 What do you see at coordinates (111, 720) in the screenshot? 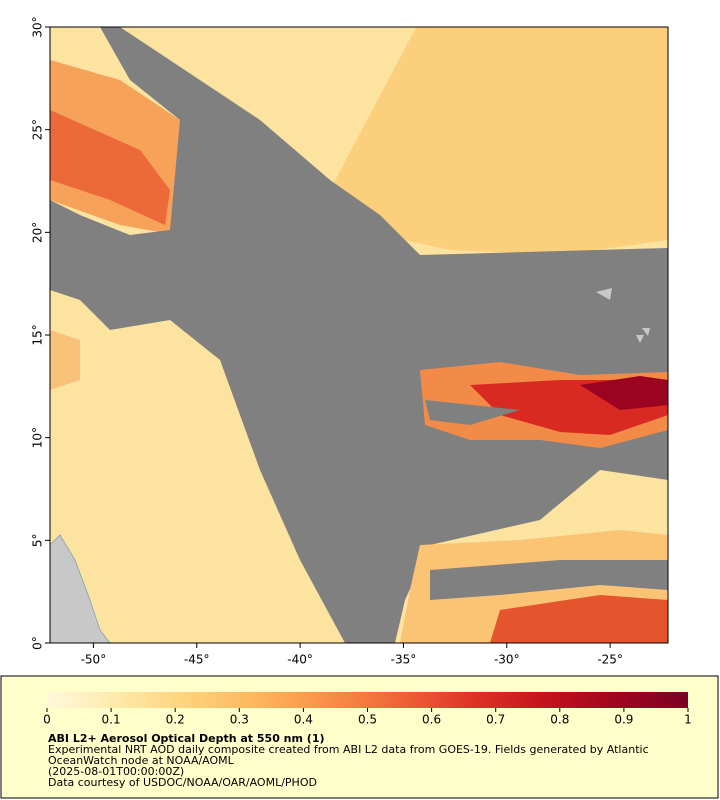
I see `colorbar-tick-label: 0.1` at bounding box center [111, 720].